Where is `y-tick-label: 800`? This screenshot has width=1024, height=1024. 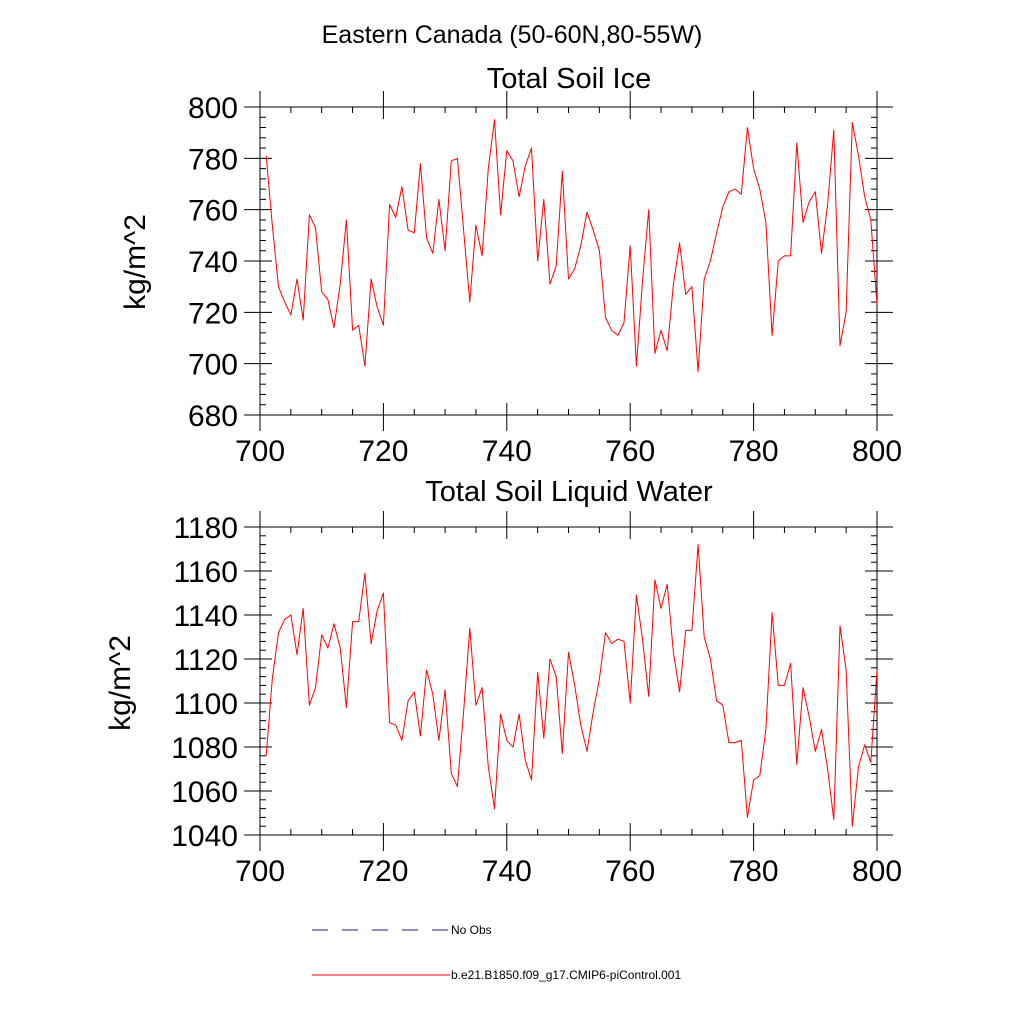
y-tick-label: 800 is located at coordinates (213, 108).